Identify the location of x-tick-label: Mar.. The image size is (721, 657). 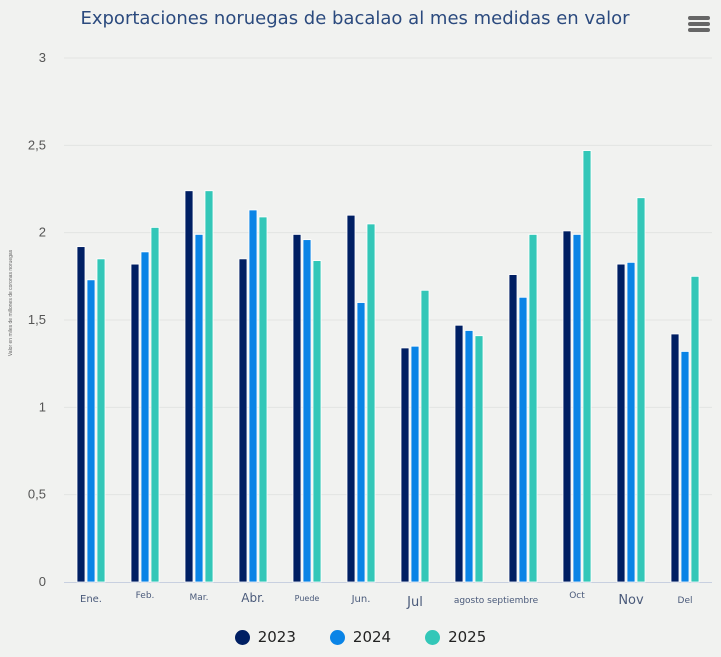
(198, 598).